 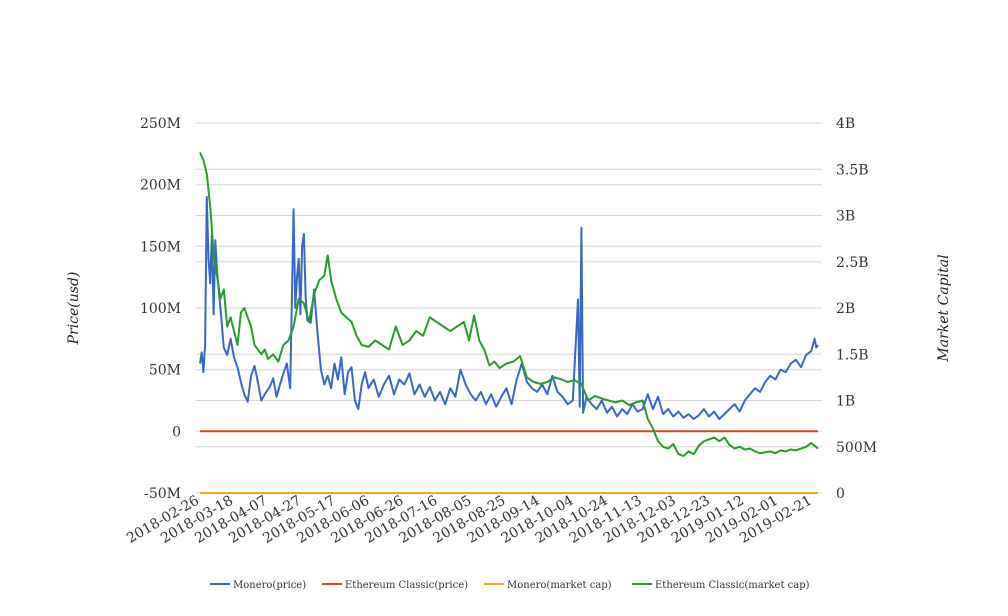 What do you see at coordinates (165, 371) in the screenshot?
I see `y-tick-label-left: 50M` at bounding box center [165, 371].